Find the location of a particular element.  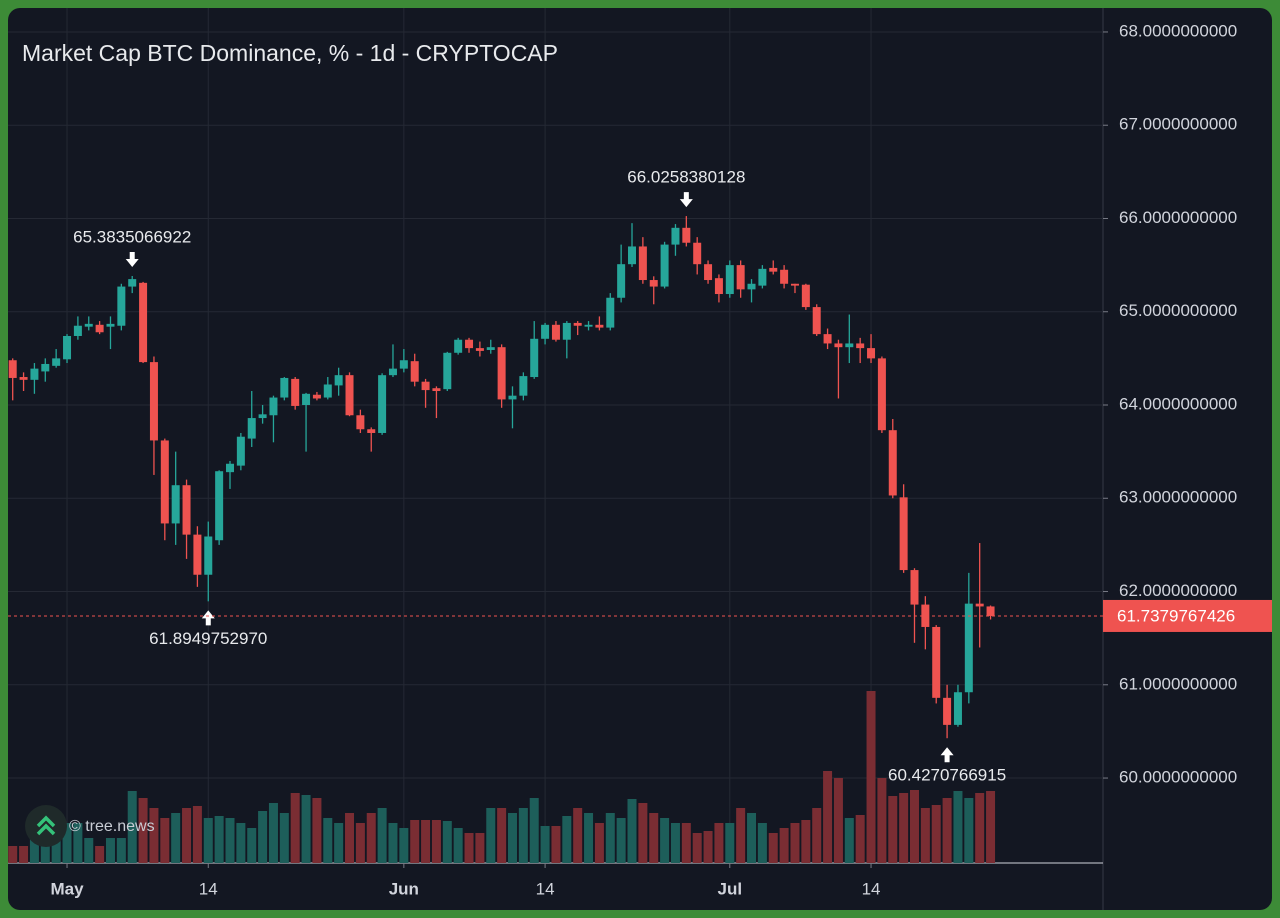

y-tick-label: 64.0000000000 is located at coordinates (1178, 403).